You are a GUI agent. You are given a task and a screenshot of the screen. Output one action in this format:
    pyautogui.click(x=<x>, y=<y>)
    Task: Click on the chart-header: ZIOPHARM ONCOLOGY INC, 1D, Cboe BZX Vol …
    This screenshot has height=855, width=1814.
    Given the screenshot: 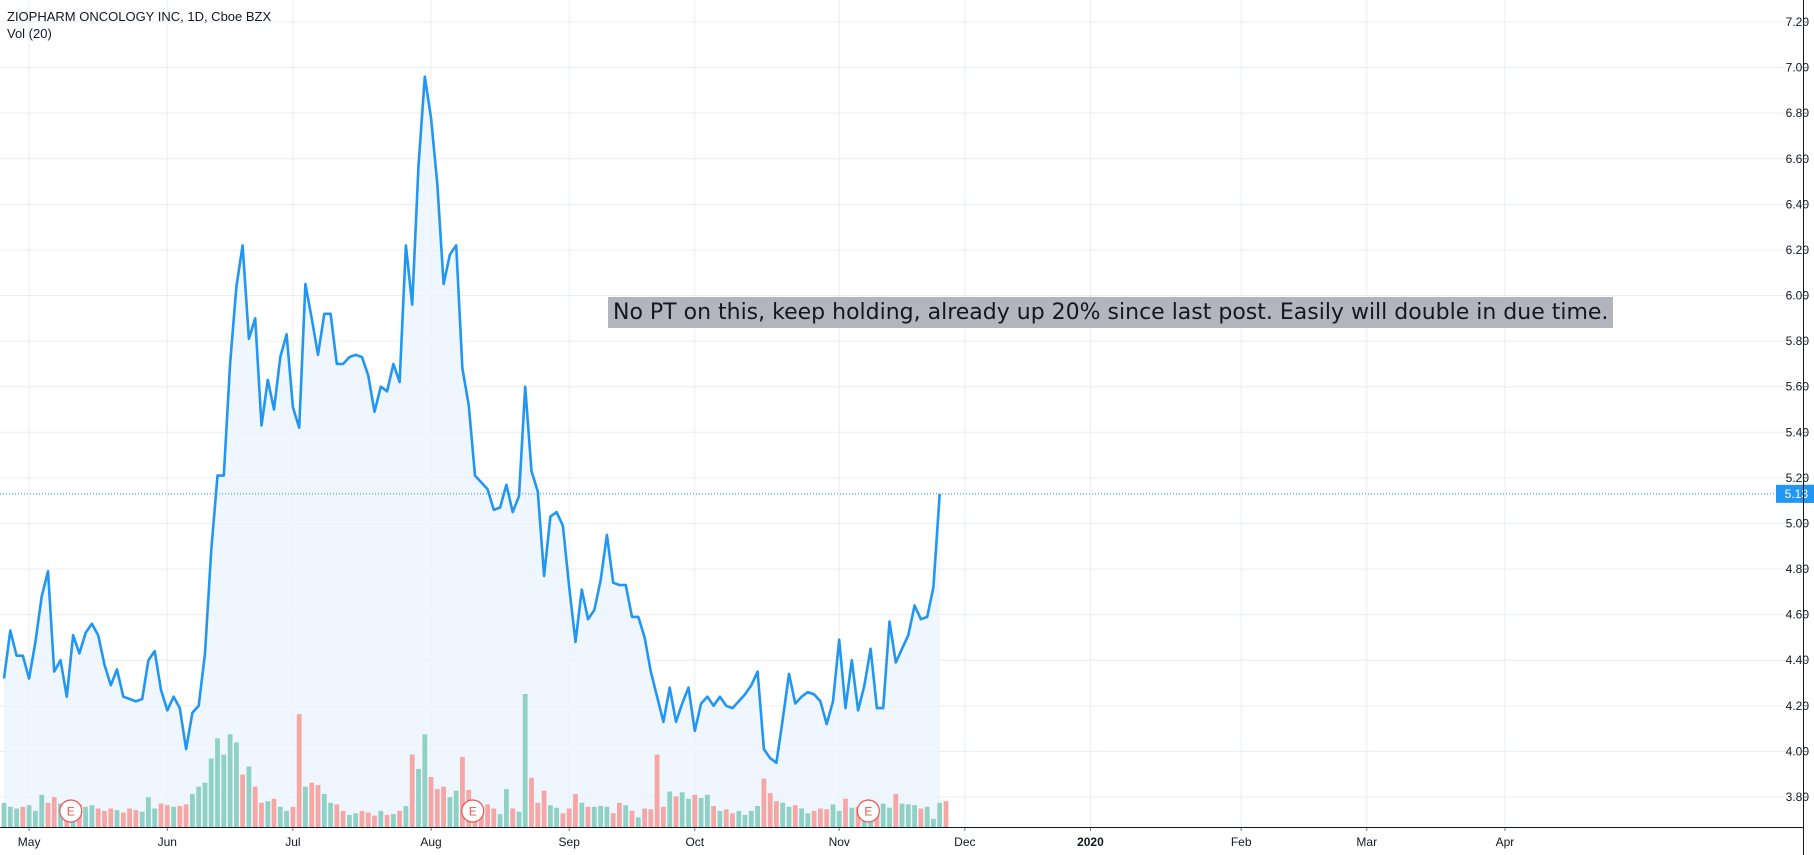 What is the action you would take?
    pyautogui.click(x=139, y=25)
    